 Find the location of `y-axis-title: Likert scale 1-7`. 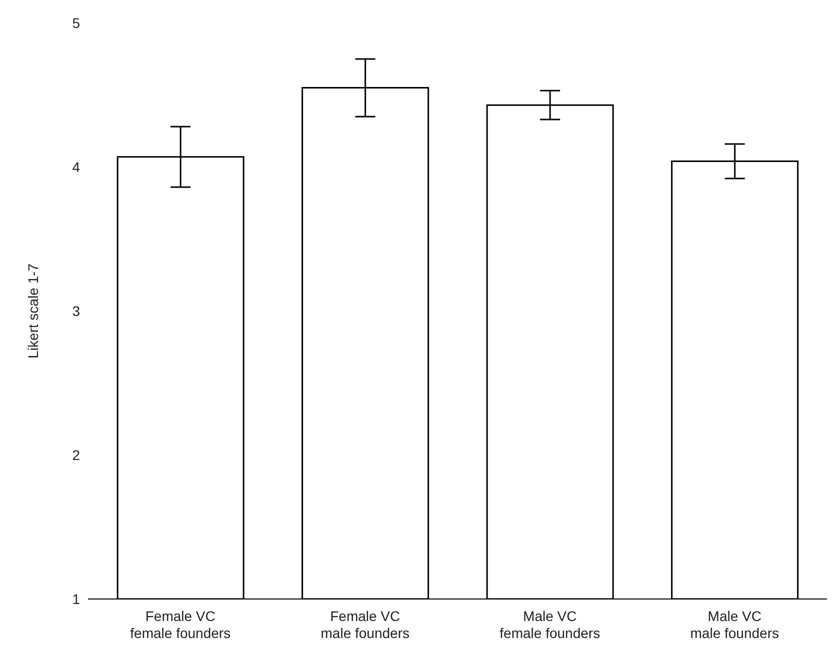

y-axis-title: Likert scale 1-7 is located at coordinates (32, 310).